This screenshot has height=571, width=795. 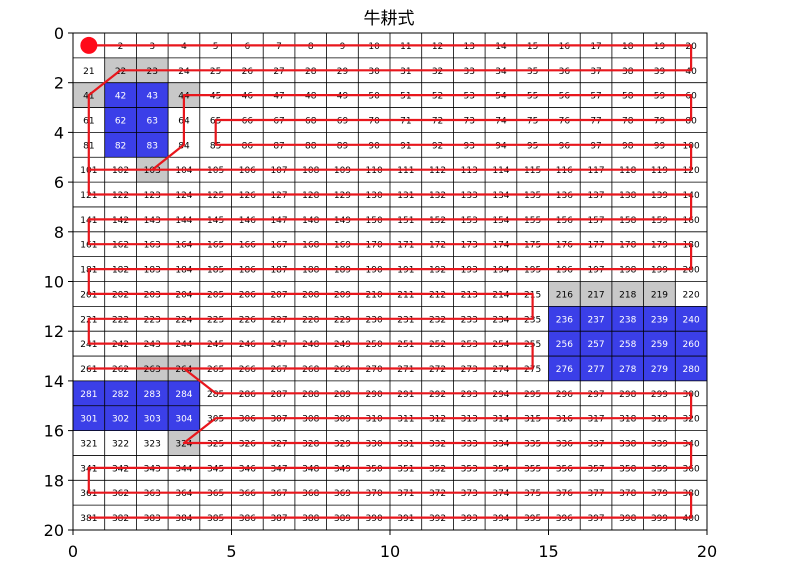 I want to click on cell-number-label: 27, so click(x=278, y=72).